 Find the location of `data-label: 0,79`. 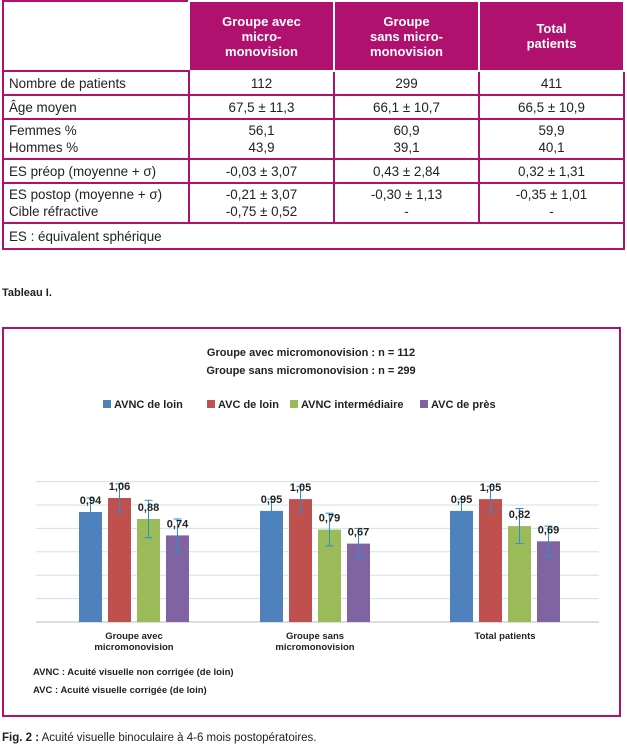

data-label: 0,79 is located at coordinates (329, 519).